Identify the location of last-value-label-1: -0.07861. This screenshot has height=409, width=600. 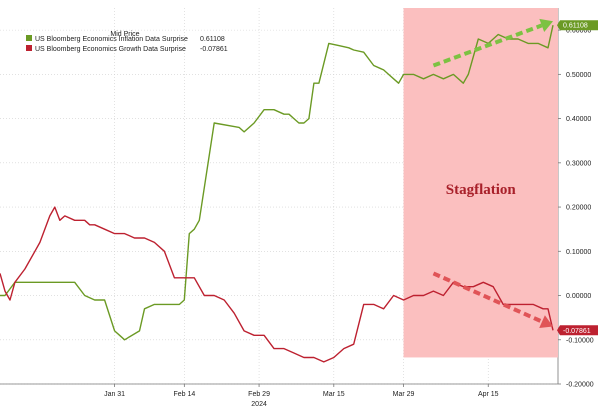
(577, 331).